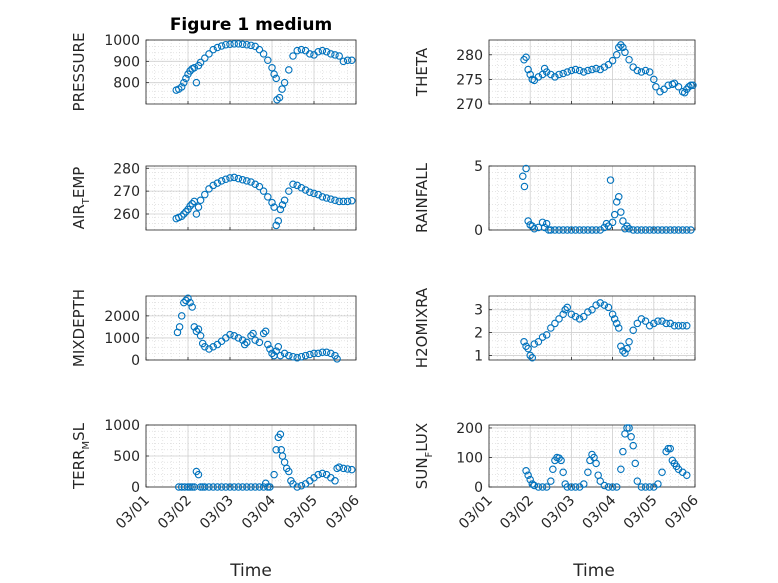 This screenshot has width=778, height=583. What do you see at coordinates (469, 80) in the screenshot?
I see `y-tick-label: 275` at bounding box center [469, 80].